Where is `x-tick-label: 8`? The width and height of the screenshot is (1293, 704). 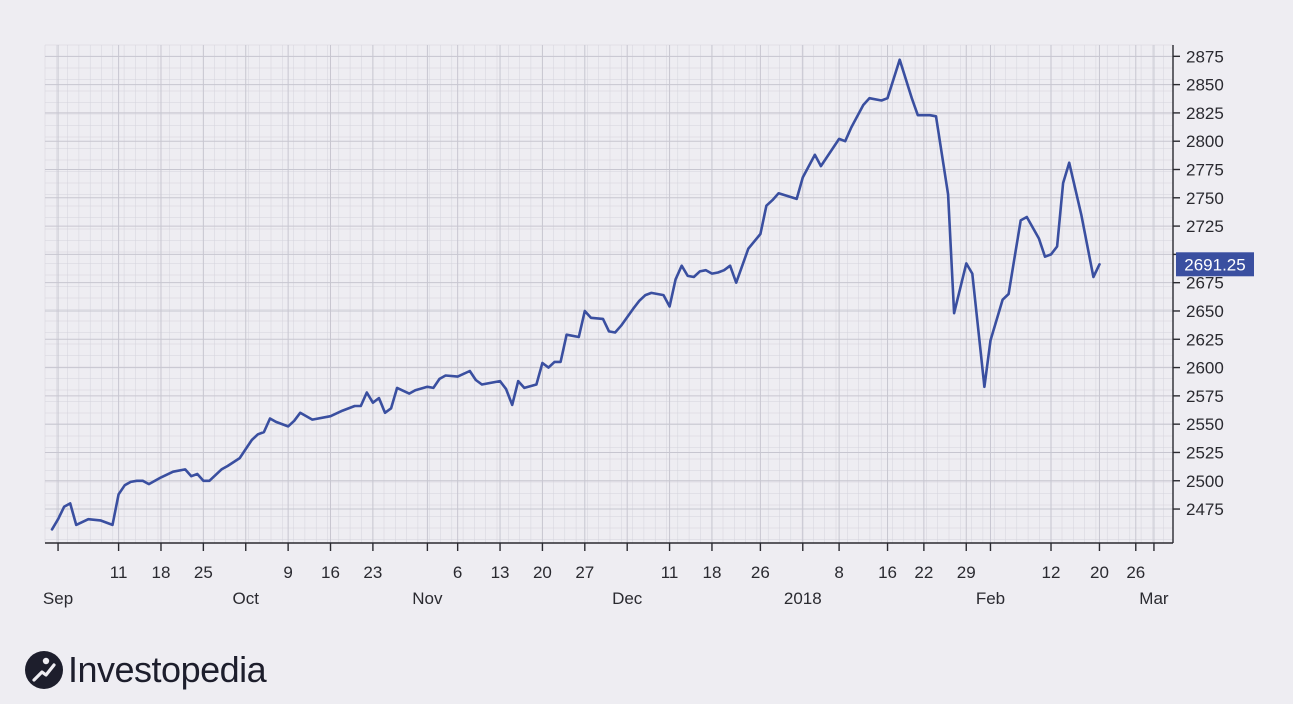
x-tick-label: 8 is located at coordinates (838, 572).